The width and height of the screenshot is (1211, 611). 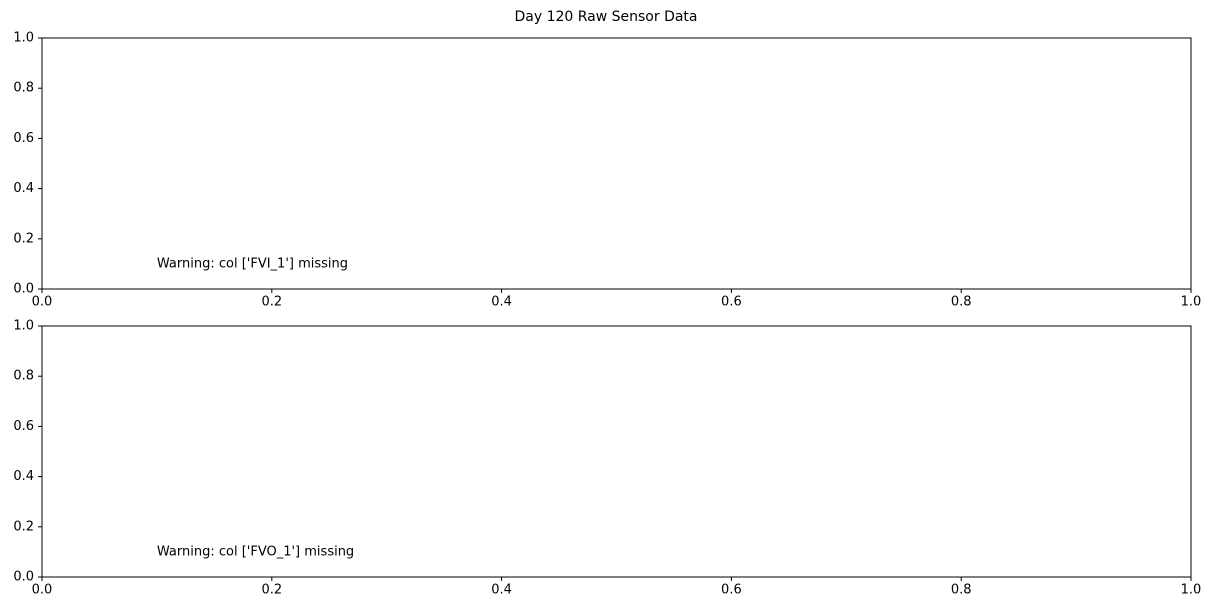 What do you see at coordinates (255, 551) in the screenshot?
I see `annotation: Warning: col ['FVO_1'] missing` at bounding box center [255, 551].